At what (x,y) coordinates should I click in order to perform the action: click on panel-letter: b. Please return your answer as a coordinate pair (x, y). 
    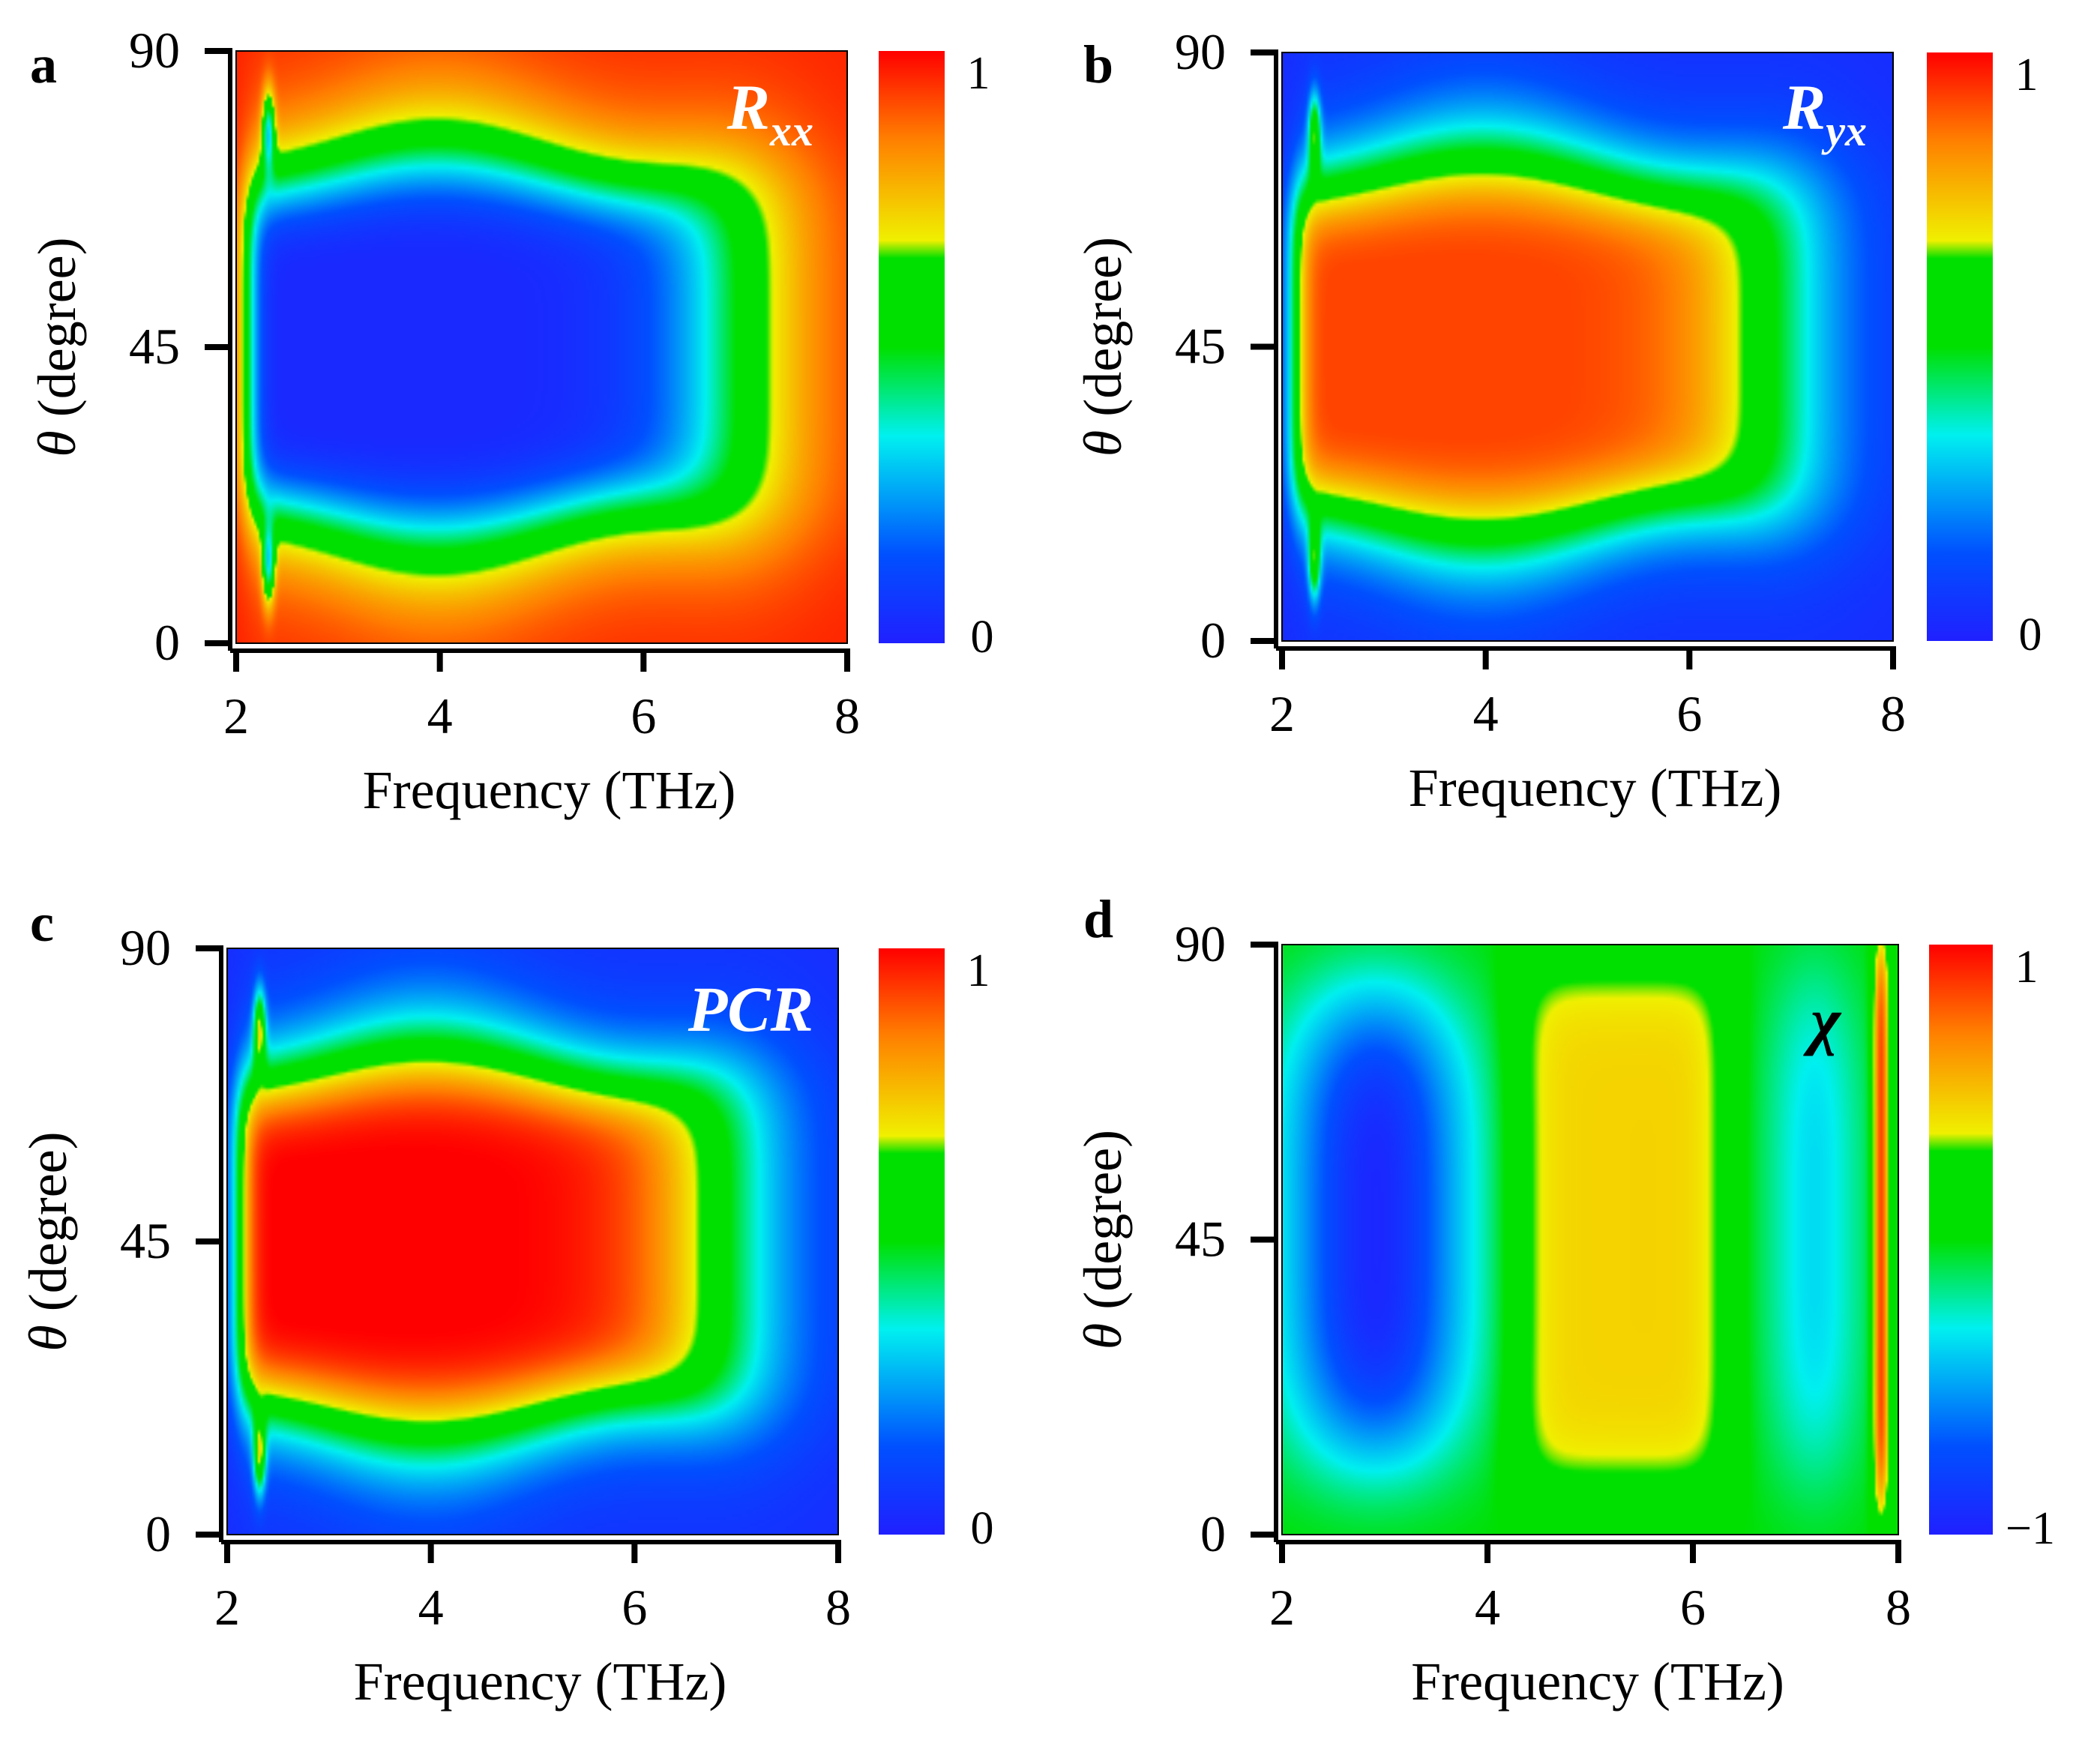
    Looking at the image, I should click on (1098, 64).